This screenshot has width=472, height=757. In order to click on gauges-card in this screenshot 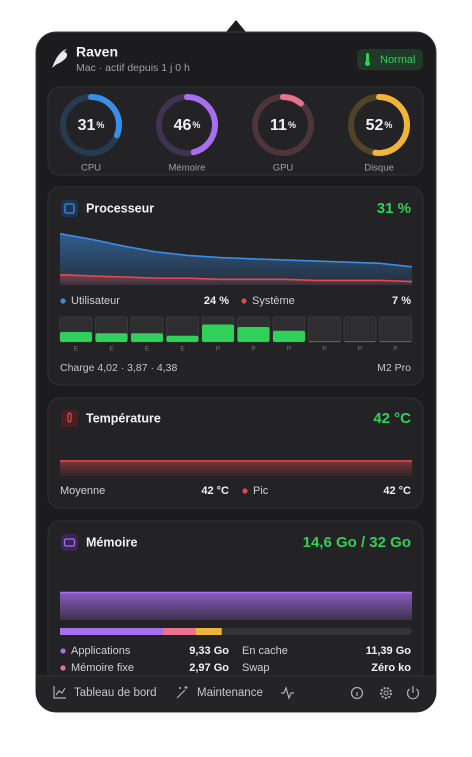, I will do `click(235, 131)`.